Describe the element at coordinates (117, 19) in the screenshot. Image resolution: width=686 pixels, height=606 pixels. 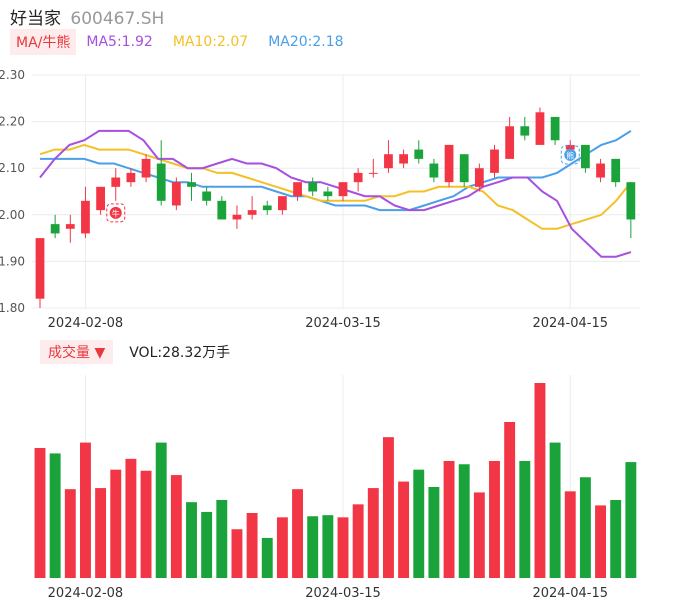
I see `stock-code: 600467.SH` at that location.